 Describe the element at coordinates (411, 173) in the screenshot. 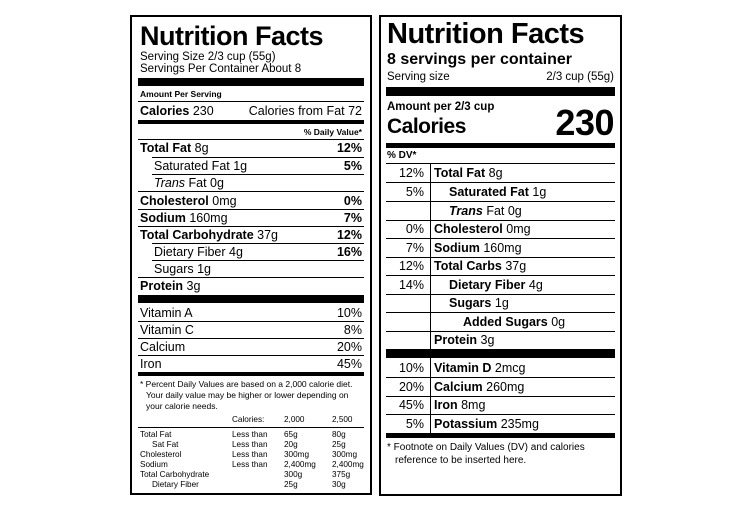

I see `nutrient-dv: 12%` at that location.